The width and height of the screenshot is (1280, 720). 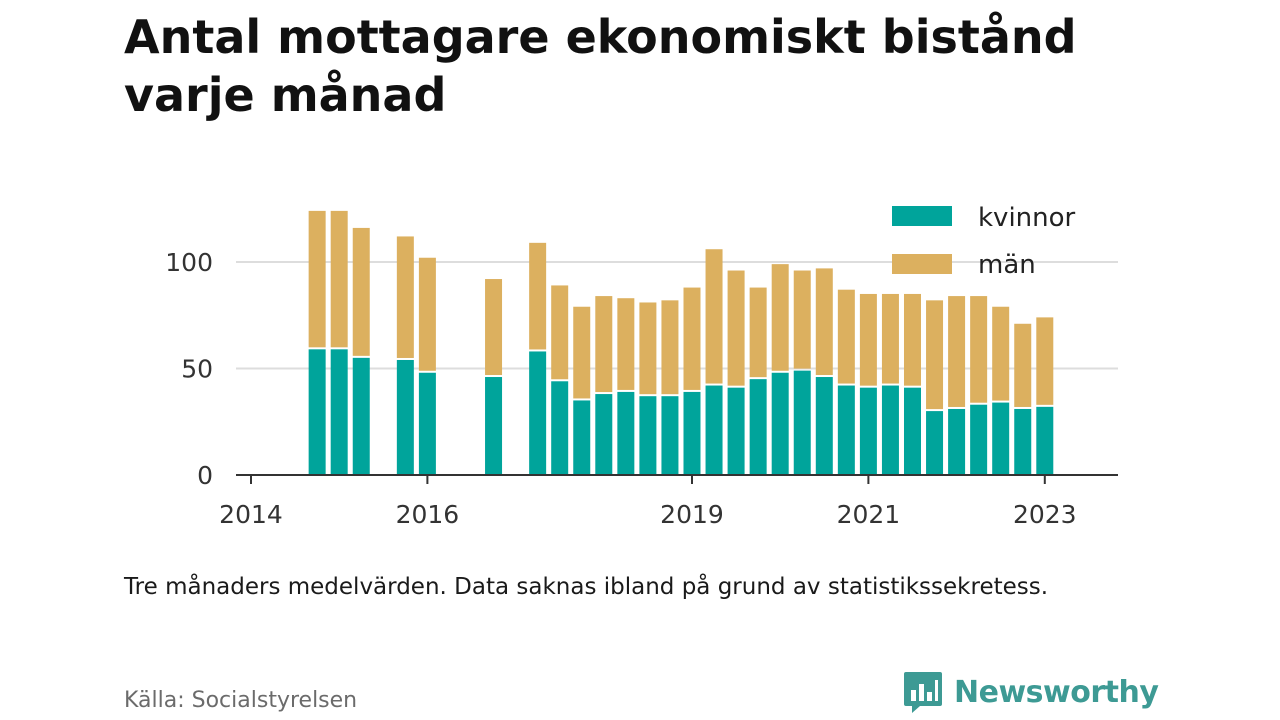 What do you see at coordinates (922, 264) in the screenshot?
I see `legend-swatch-man` at bounding box center [922, 264].